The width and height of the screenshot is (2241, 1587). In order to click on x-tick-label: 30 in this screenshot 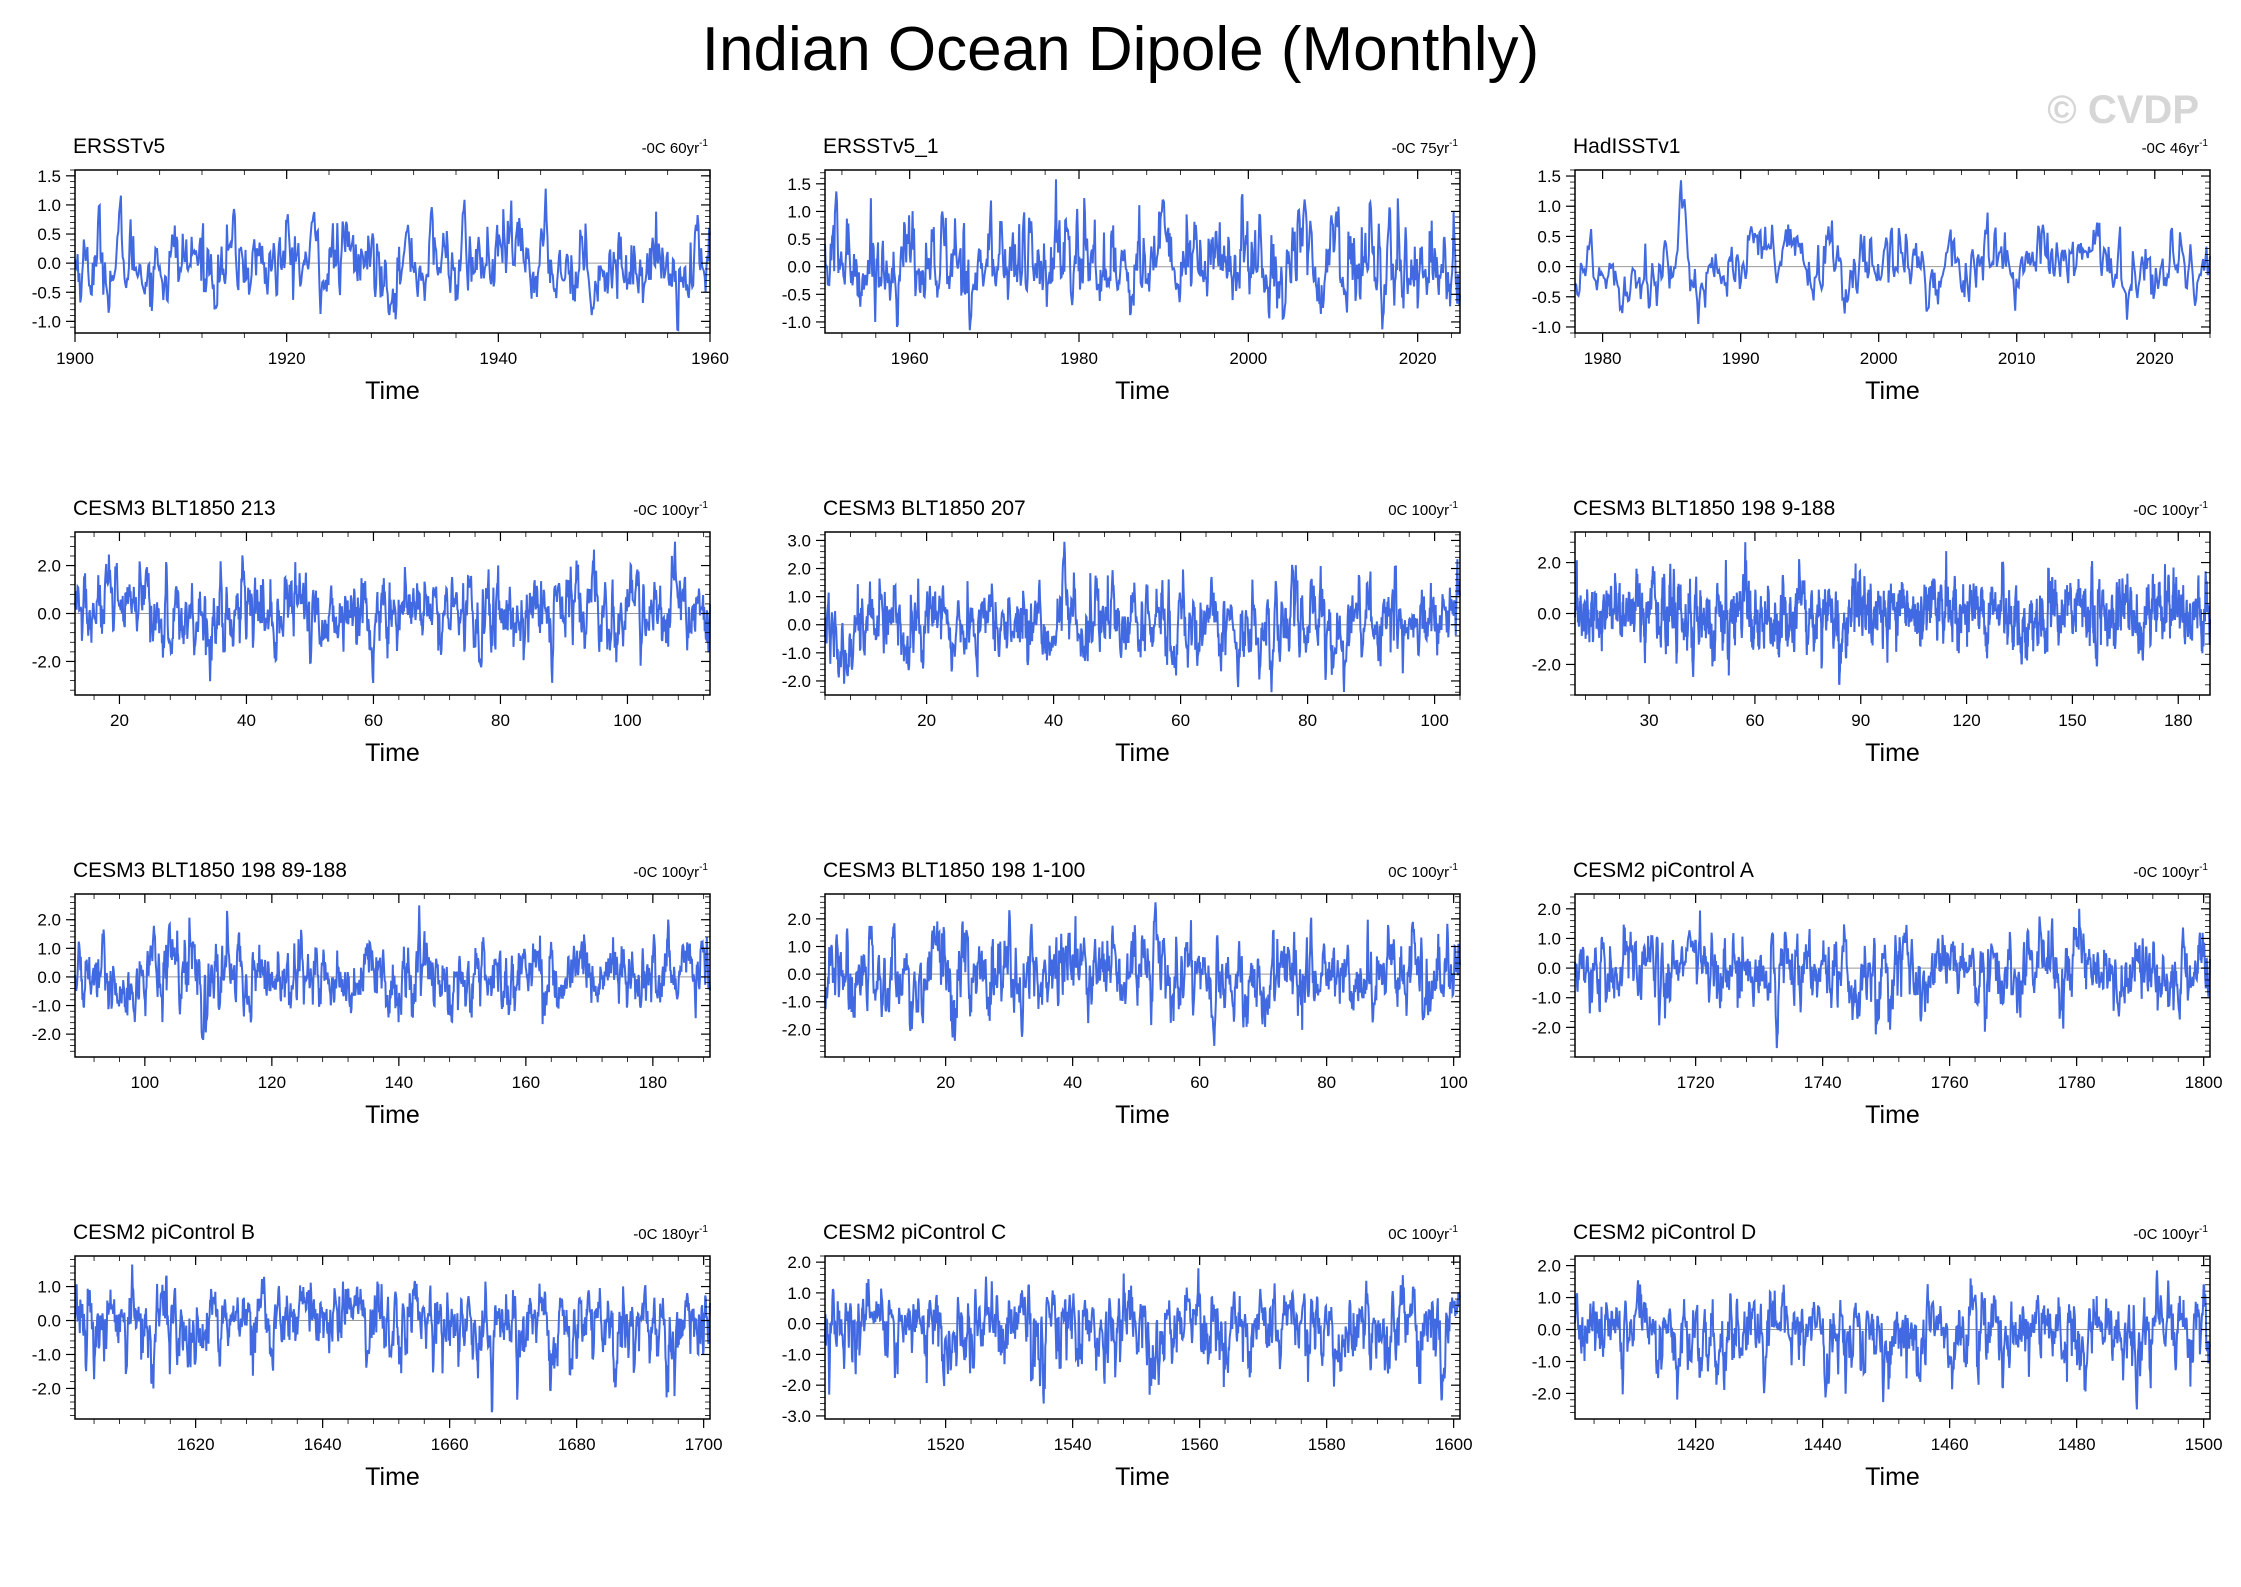, I will do `click(1649, 720)`.